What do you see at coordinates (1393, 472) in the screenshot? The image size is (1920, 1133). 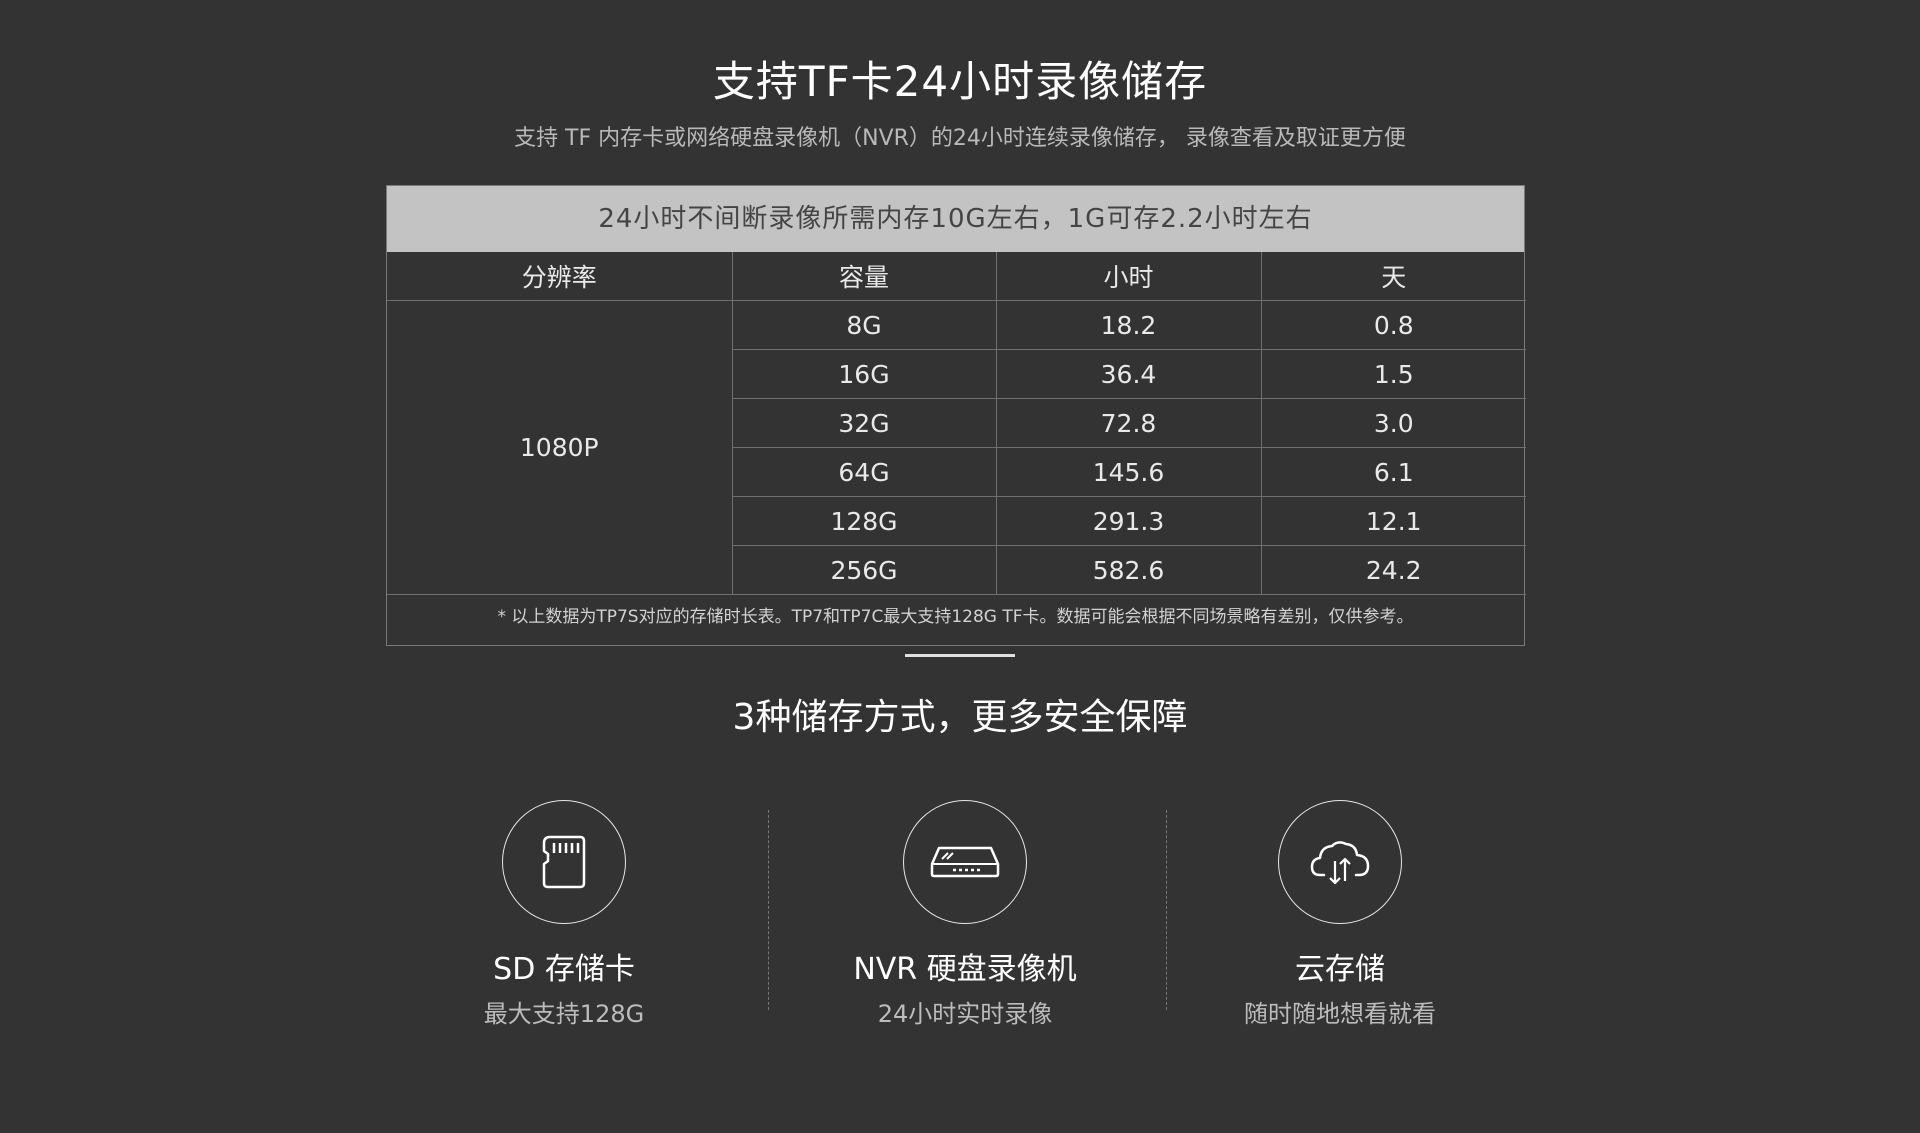 I see `days-cell: 6.1` at bounding box center [1393, 472].